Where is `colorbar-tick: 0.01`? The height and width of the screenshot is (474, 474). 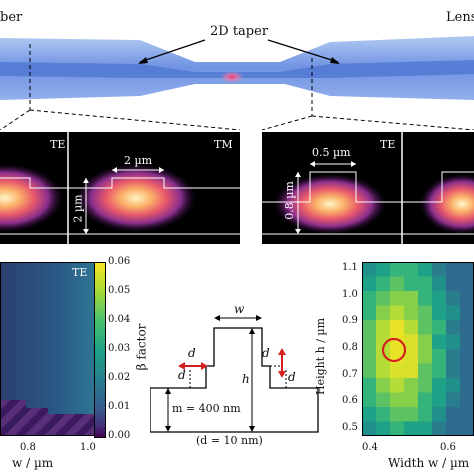 colorbar-tick: 0.01 is located at coordinates (119, 406).